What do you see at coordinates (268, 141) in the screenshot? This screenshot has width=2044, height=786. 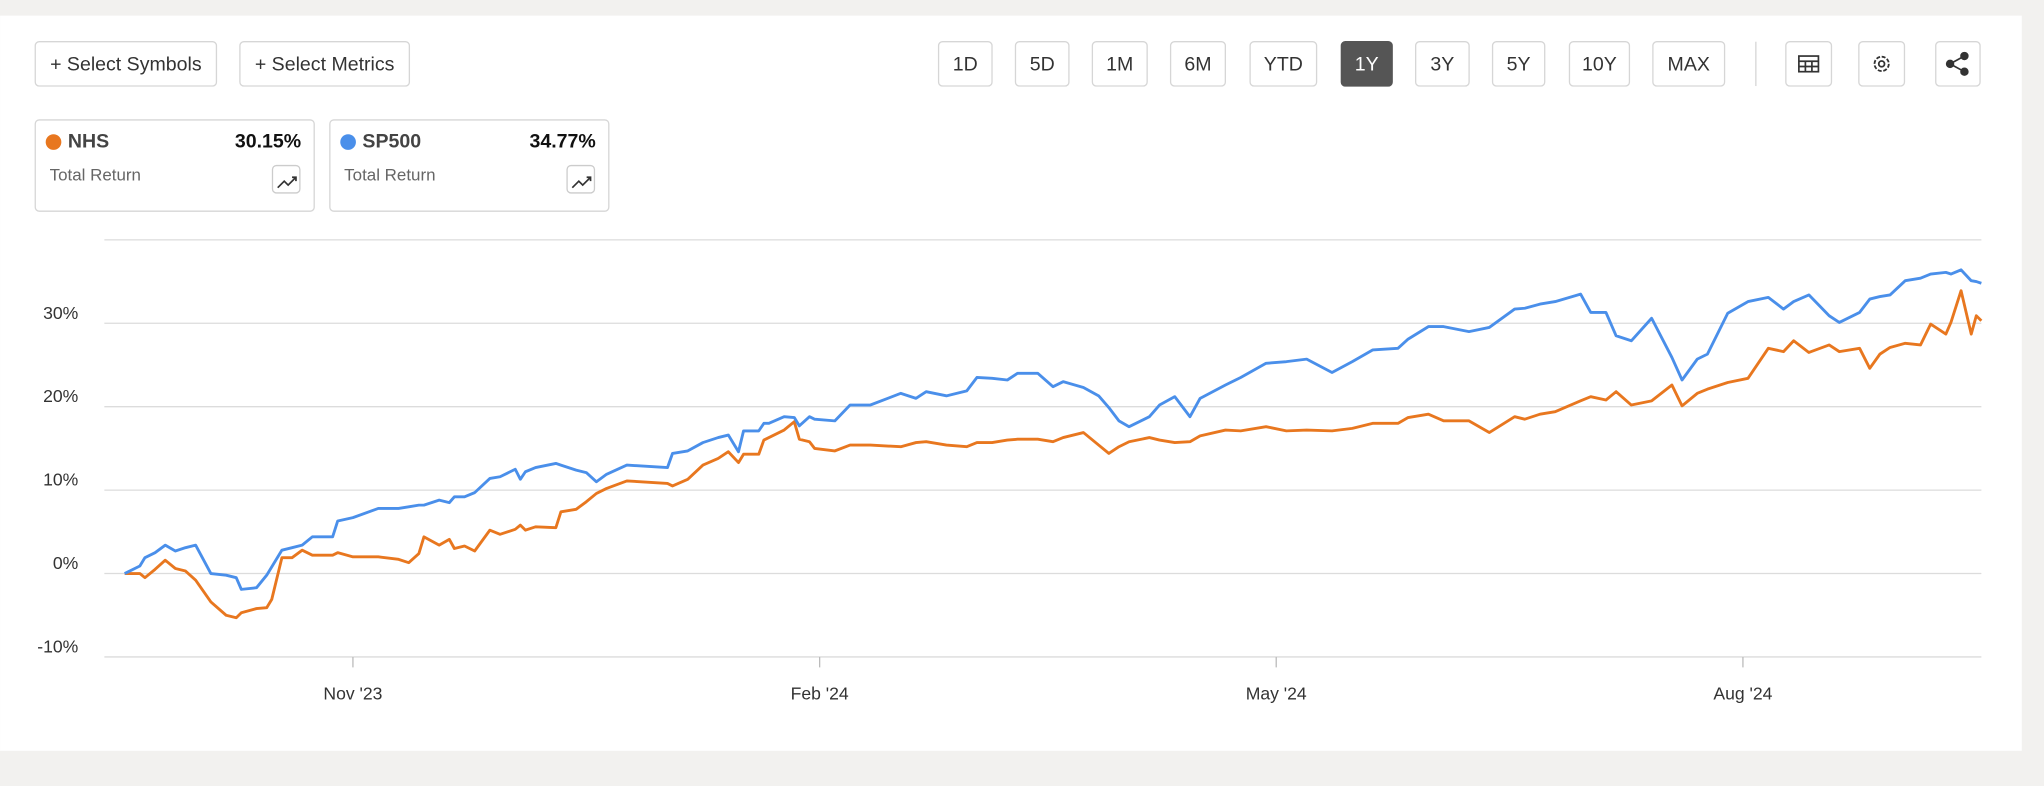 I see `legend-value: 30.15%` at bounding box center [268, 141].